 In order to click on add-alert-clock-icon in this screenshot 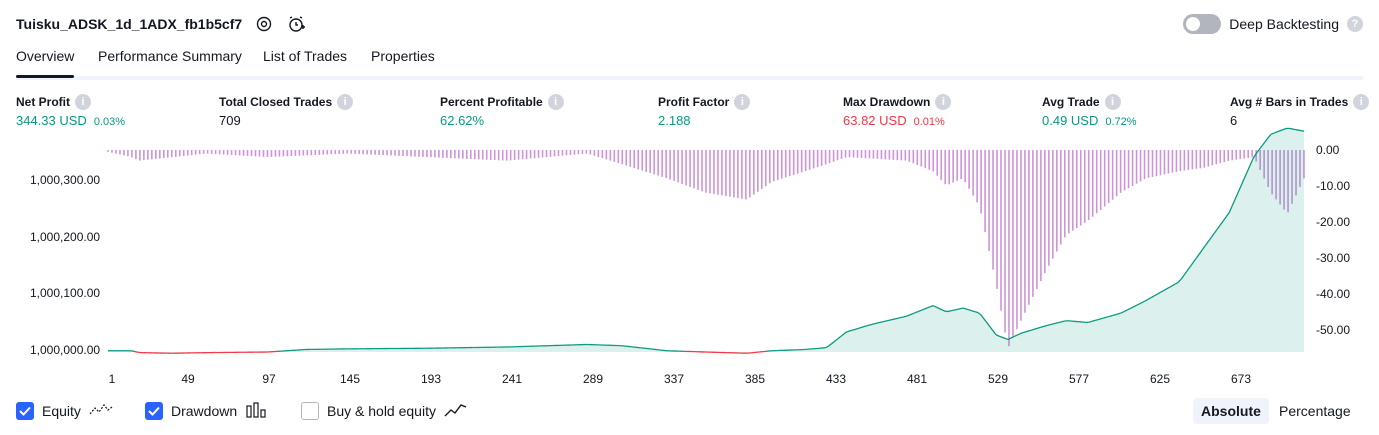, I will do `click(296, 24)`.